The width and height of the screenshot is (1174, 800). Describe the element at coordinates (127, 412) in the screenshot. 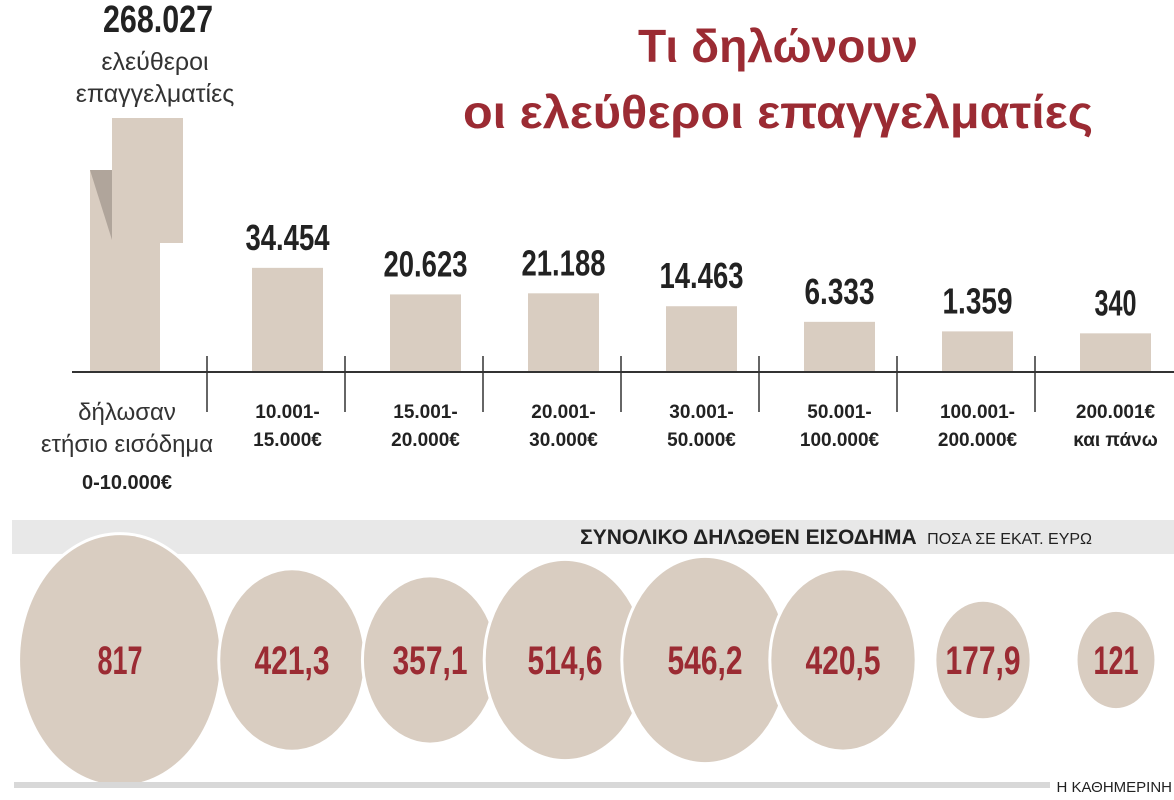

I see `first-category-line1: δήλωσαν` at that location.